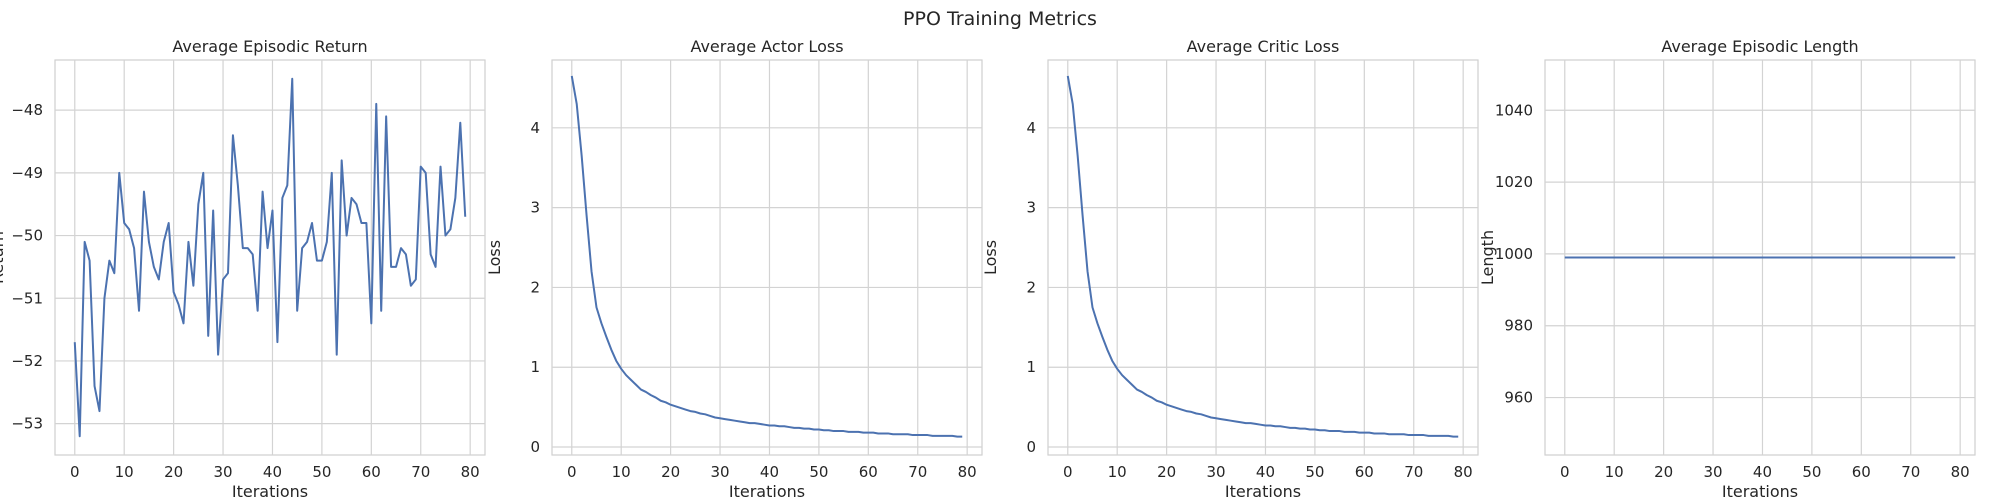  Describe the element at coordinates (269, 46) in the screenshot. I see `chart-title: Average Episodic Return` at that location.